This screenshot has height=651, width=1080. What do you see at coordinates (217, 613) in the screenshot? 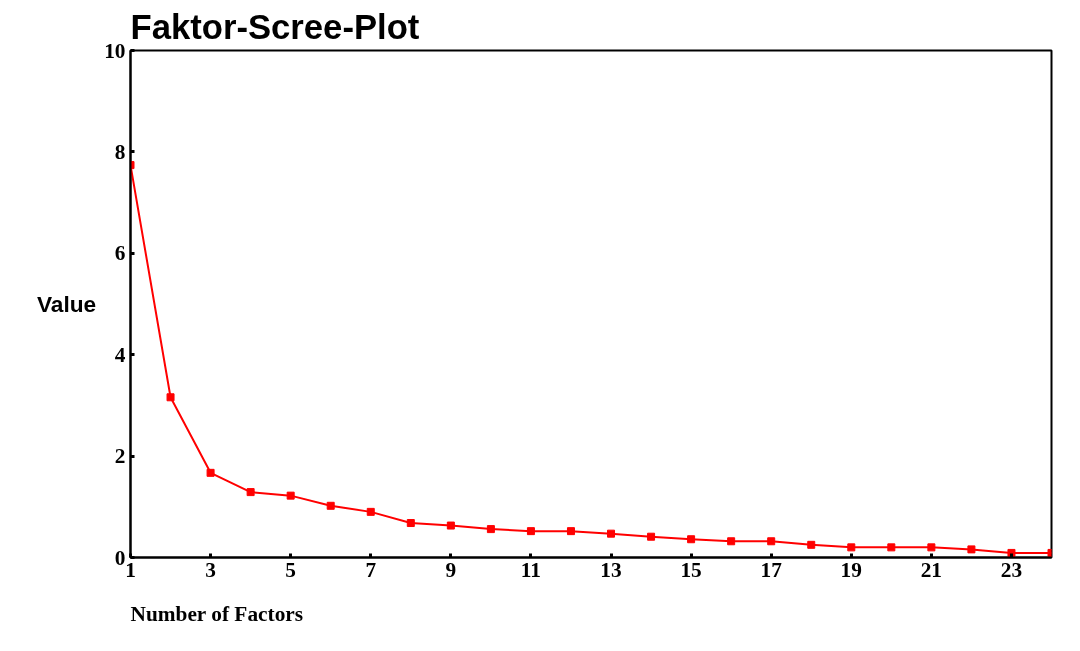
I see `x-axis-title: Number of Factors` at bounding box center [217, 613].